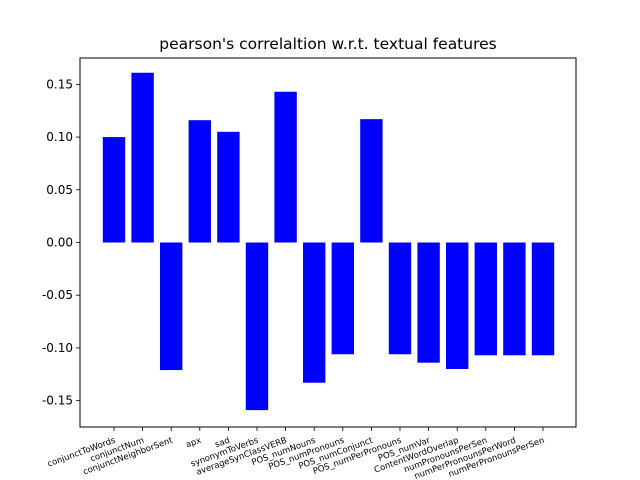  What do you see at coordinates (223, 443) in the screenshot?
I see `x-tick-label-4: sad` at bounding box center [223, 443].